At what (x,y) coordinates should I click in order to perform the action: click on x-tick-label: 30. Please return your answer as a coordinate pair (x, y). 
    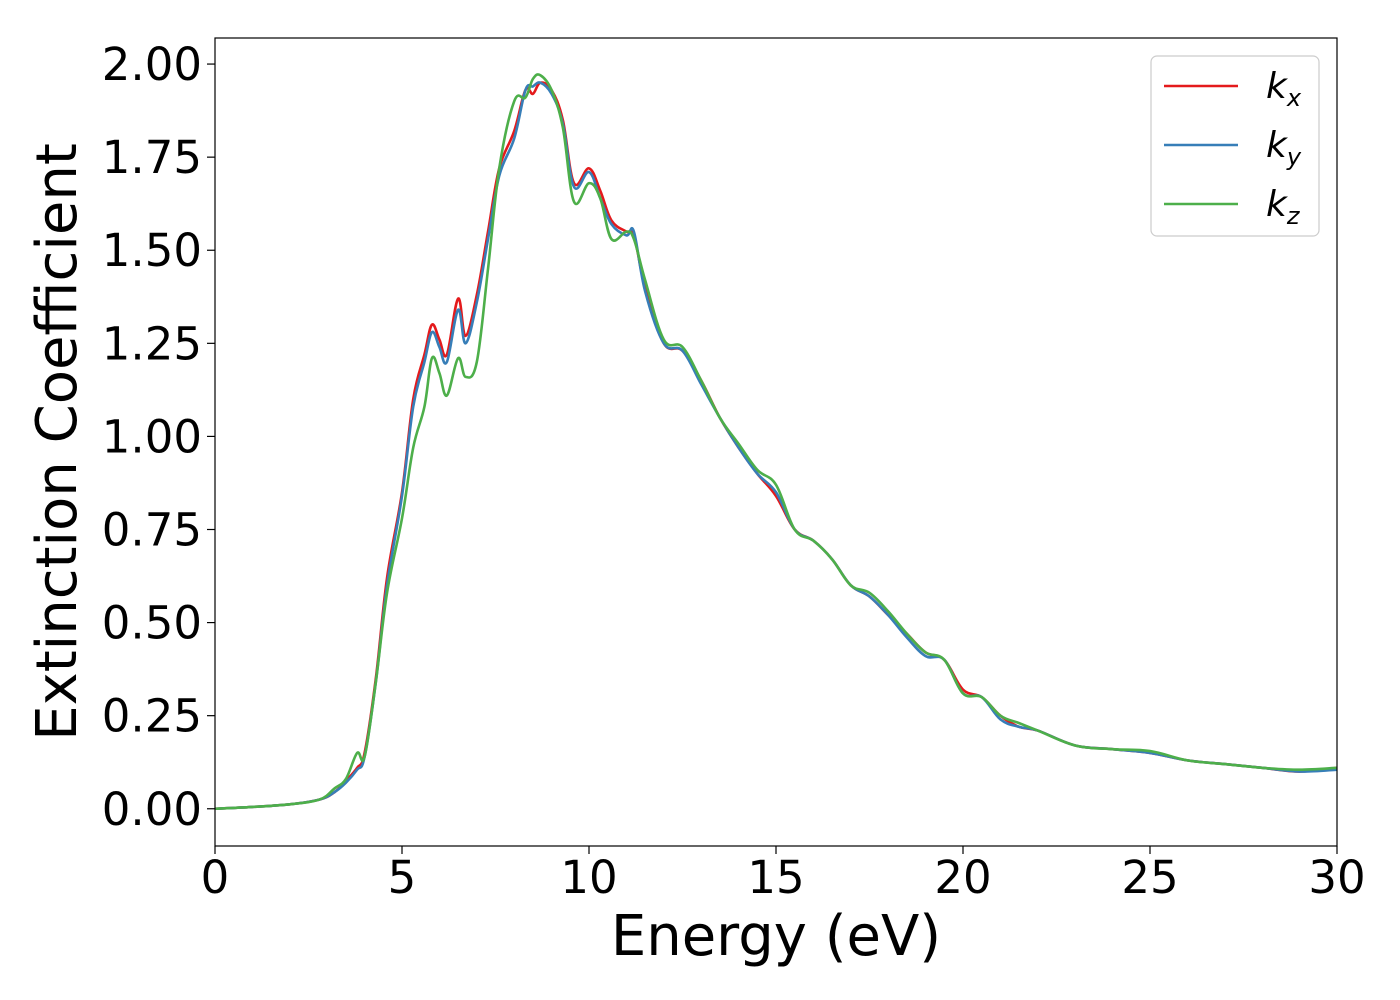
    Looking at the image, I should click on (1336, 877).